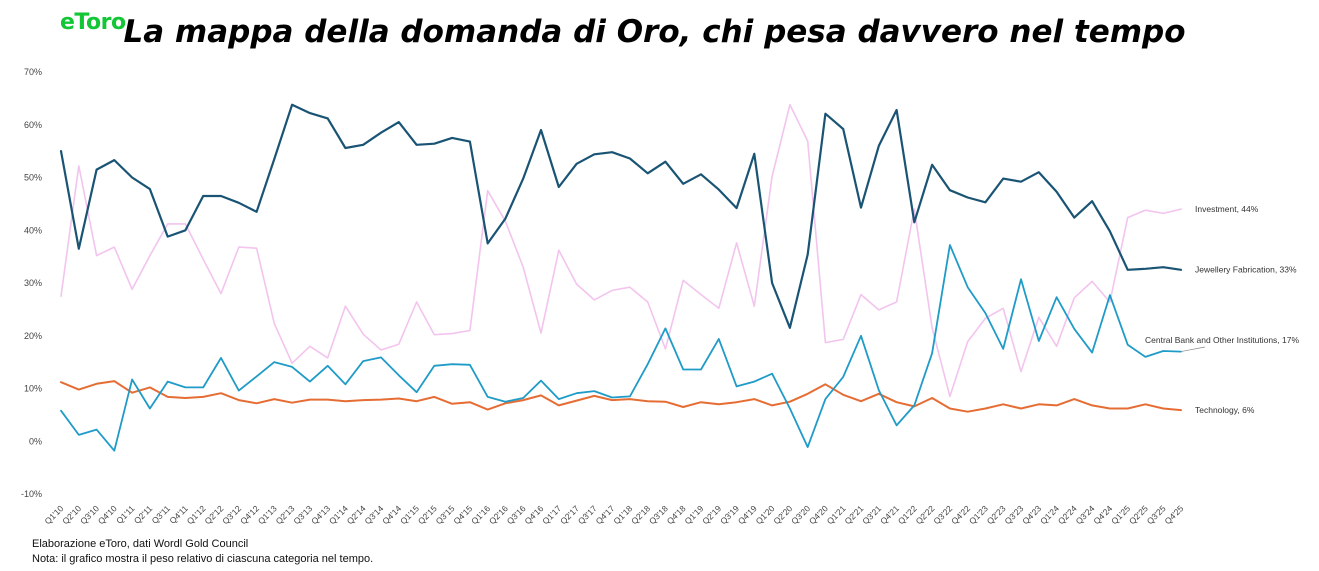 The image size is (1319, 571). I want to click on x-tick-label: Q3'22, so click(942, 514).